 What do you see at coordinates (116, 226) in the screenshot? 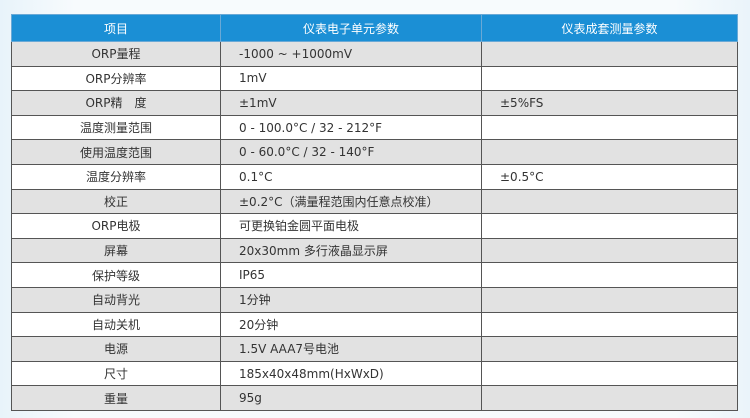
I see `item-cell: ORP电极` at bounding box center [116, 226].